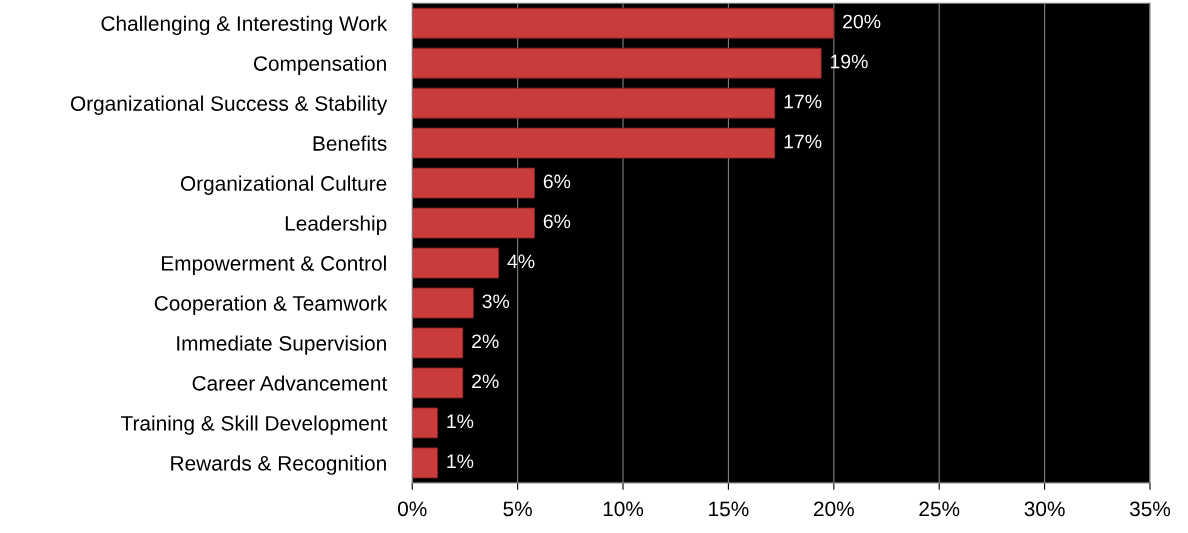  I want to click on y-tick-label: Organizational Success & Stability, so click(229, 105).